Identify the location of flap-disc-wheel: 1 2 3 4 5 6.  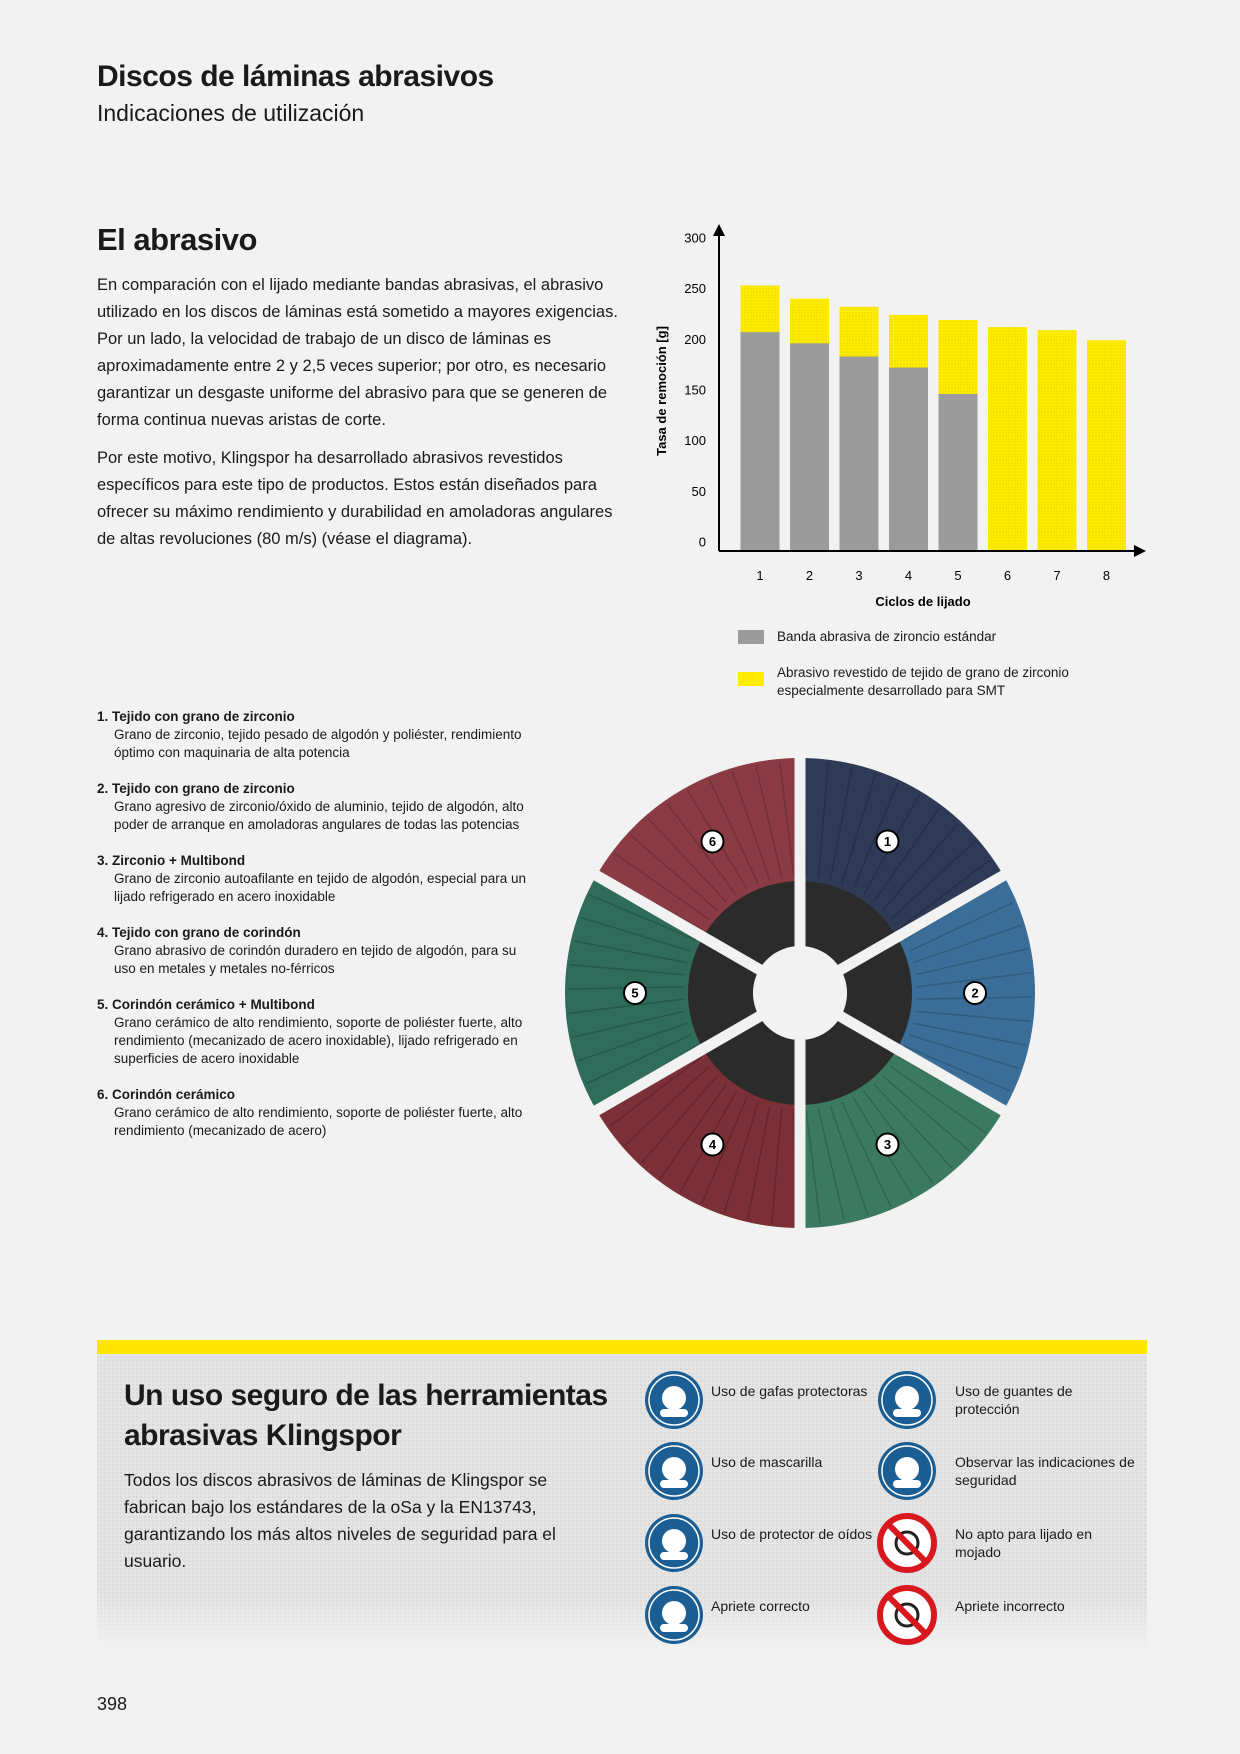
(799, 993).